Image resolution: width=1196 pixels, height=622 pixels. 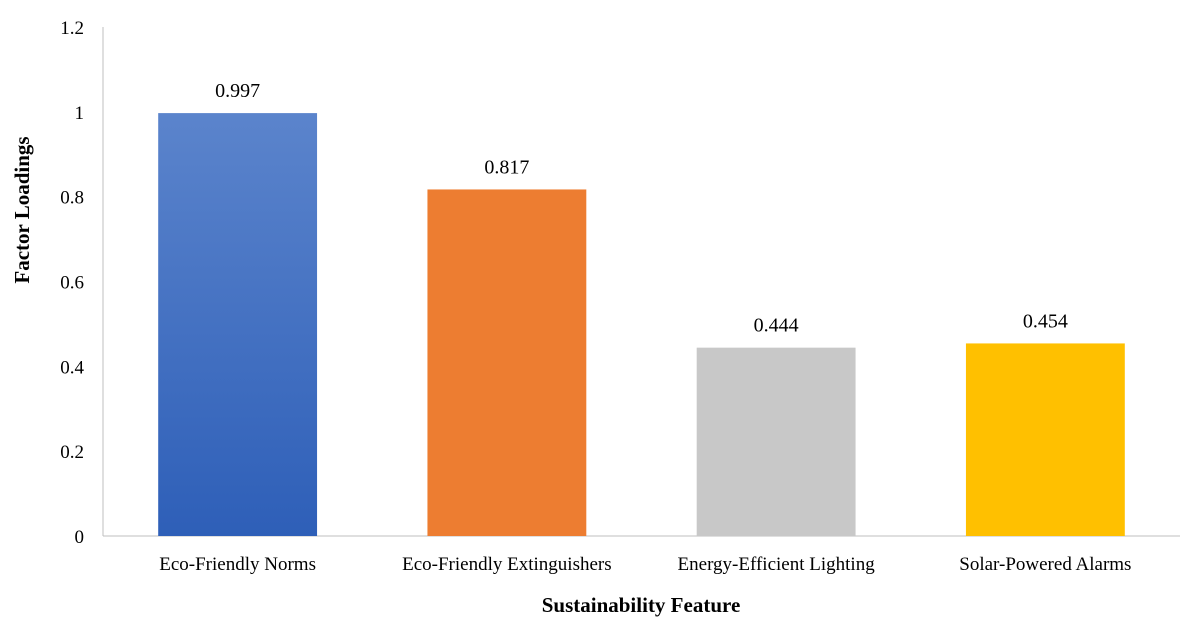 What do you see at coordinates (776, 326) in the screenshot?
I see `data-label: 0.444` at bounding box center [776, 326].